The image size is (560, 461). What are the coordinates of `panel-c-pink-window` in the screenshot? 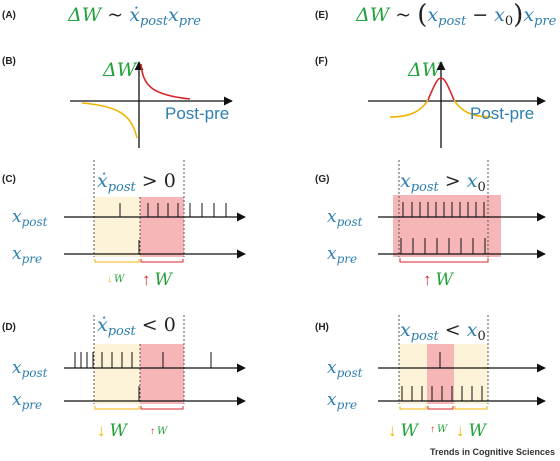 It's located at (162, 227).